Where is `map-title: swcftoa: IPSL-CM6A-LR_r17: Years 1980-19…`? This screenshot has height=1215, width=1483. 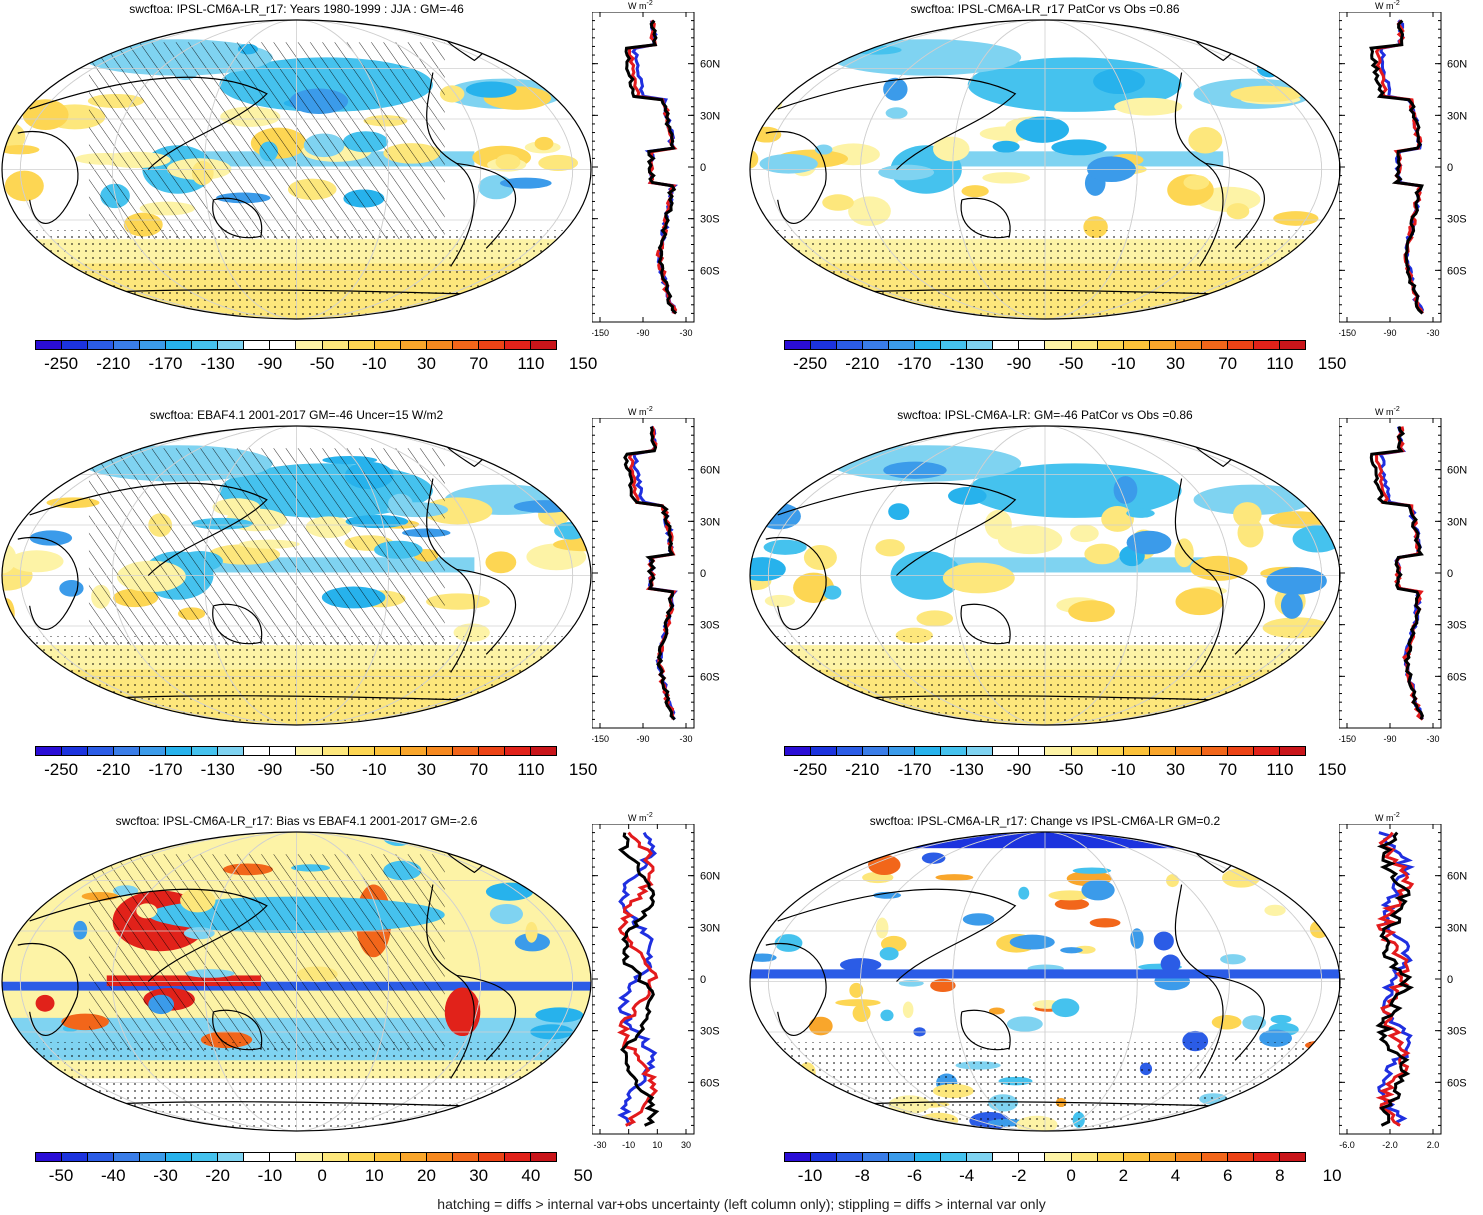
map-title: swcftoa: IPSL-CM6A-LR_r17: Years 1980-19… is located at coordinates (296, 9).